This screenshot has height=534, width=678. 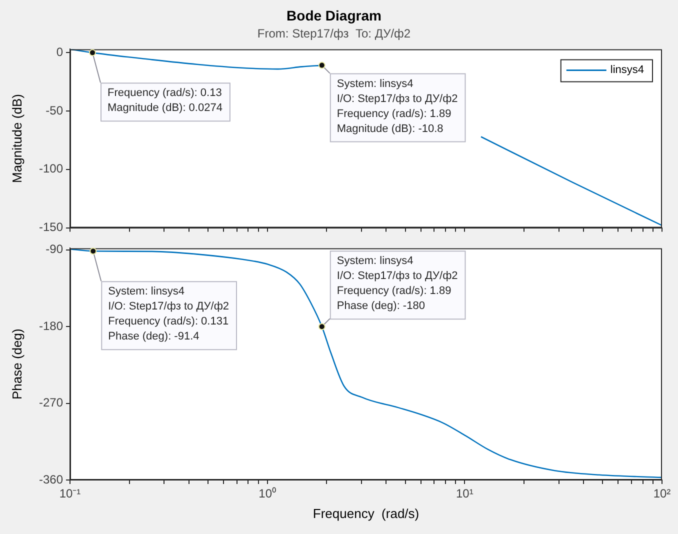 What do you see at coordinates (51, 325) in the screenshot?
I see `y-tick-label: -180` at bounding box center [51, 325].